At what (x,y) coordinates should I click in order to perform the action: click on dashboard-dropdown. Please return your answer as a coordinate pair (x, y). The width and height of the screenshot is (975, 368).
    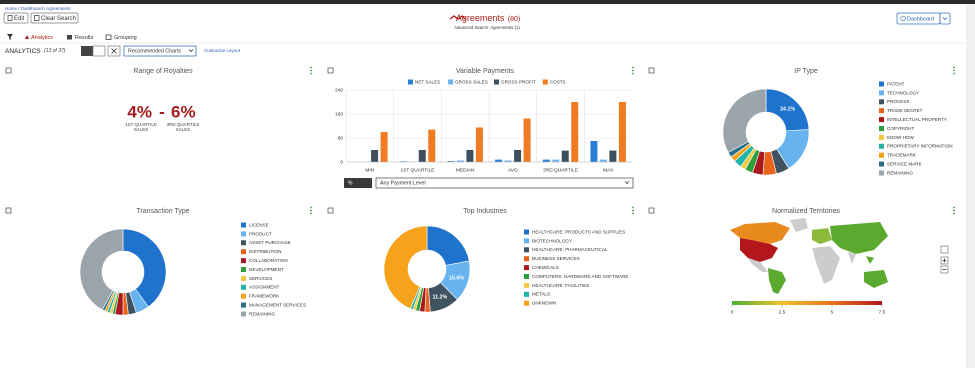
    Looking at the image, I should click on (945, 18).